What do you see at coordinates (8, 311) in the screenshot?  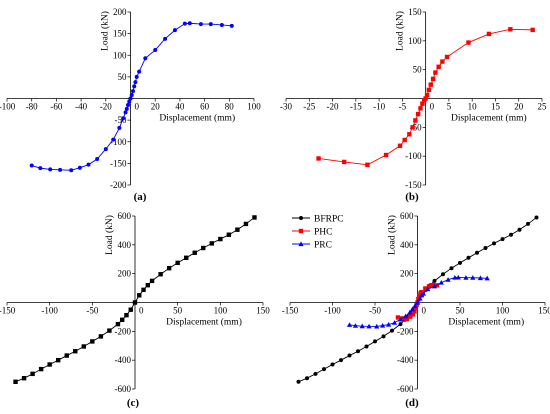 I see `x-tick-label: -150` at bounding box center [8, 311].